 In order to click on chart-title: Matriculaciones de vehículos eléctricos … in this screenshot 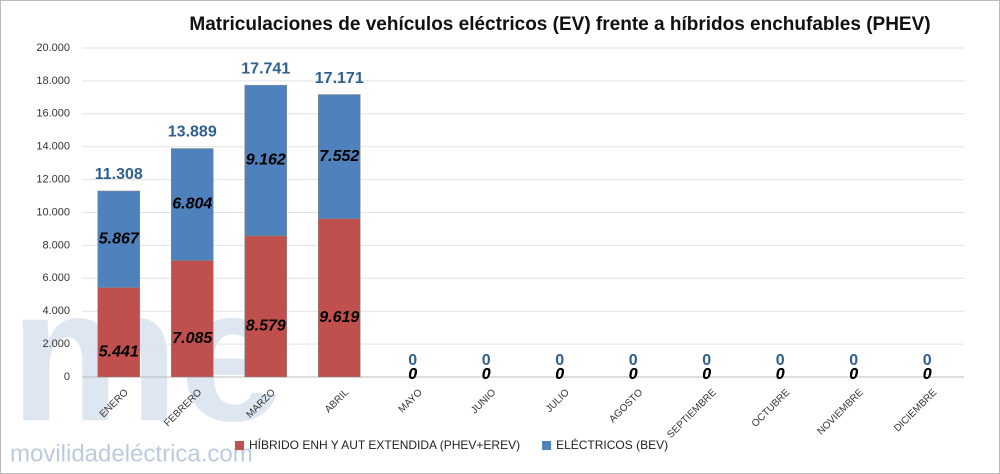, I will do `click(559, 24)`.